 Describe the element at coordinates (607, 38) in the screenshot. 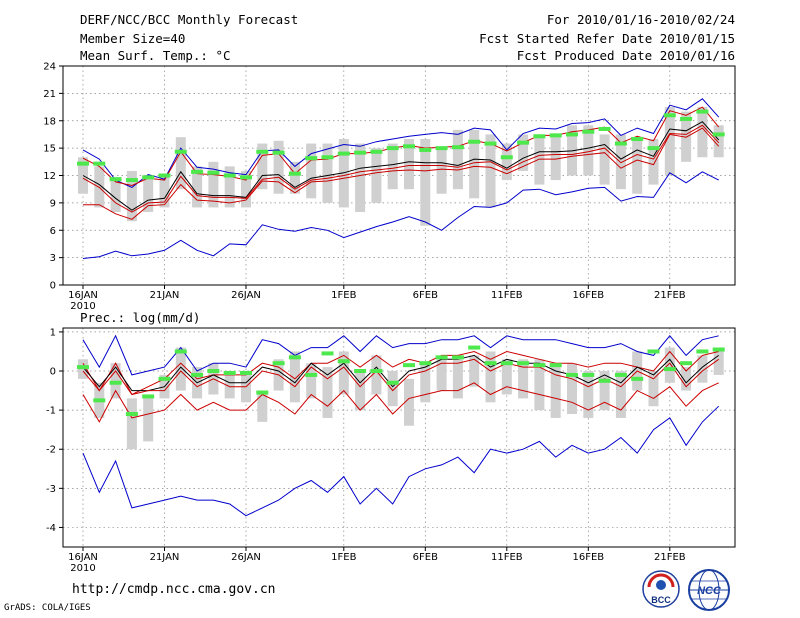

I see `fcst-started-date: Fcst Started Refer Date 2010/01/15` at that location.